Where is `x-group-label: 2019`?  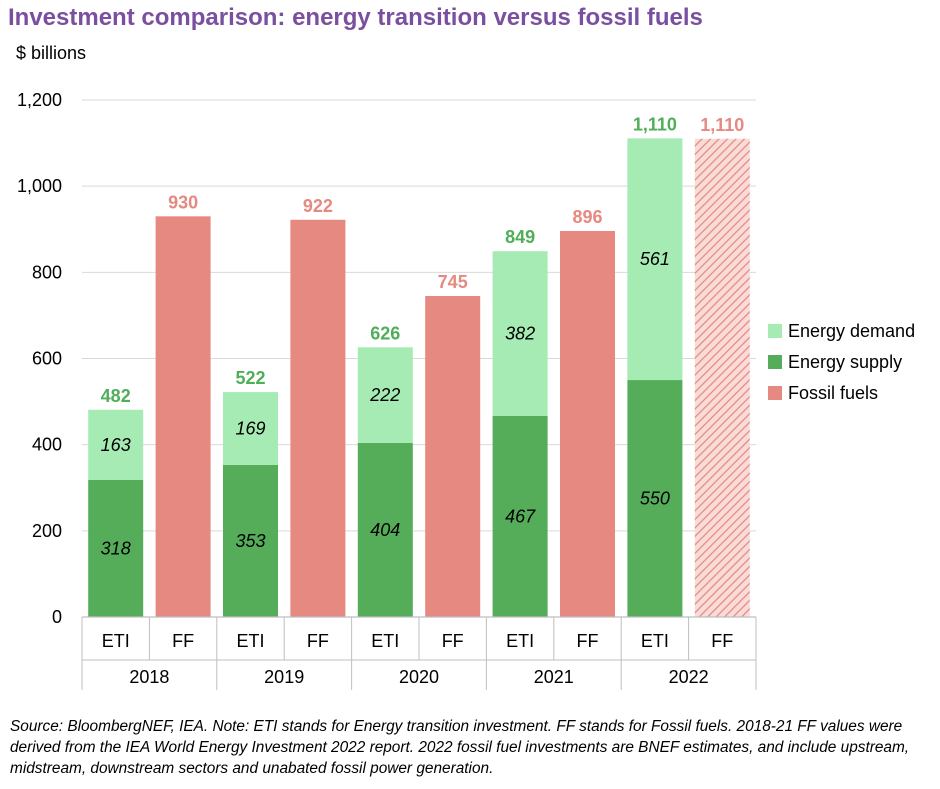
x-group-label: 2019 is located at coordinates (284, 677).